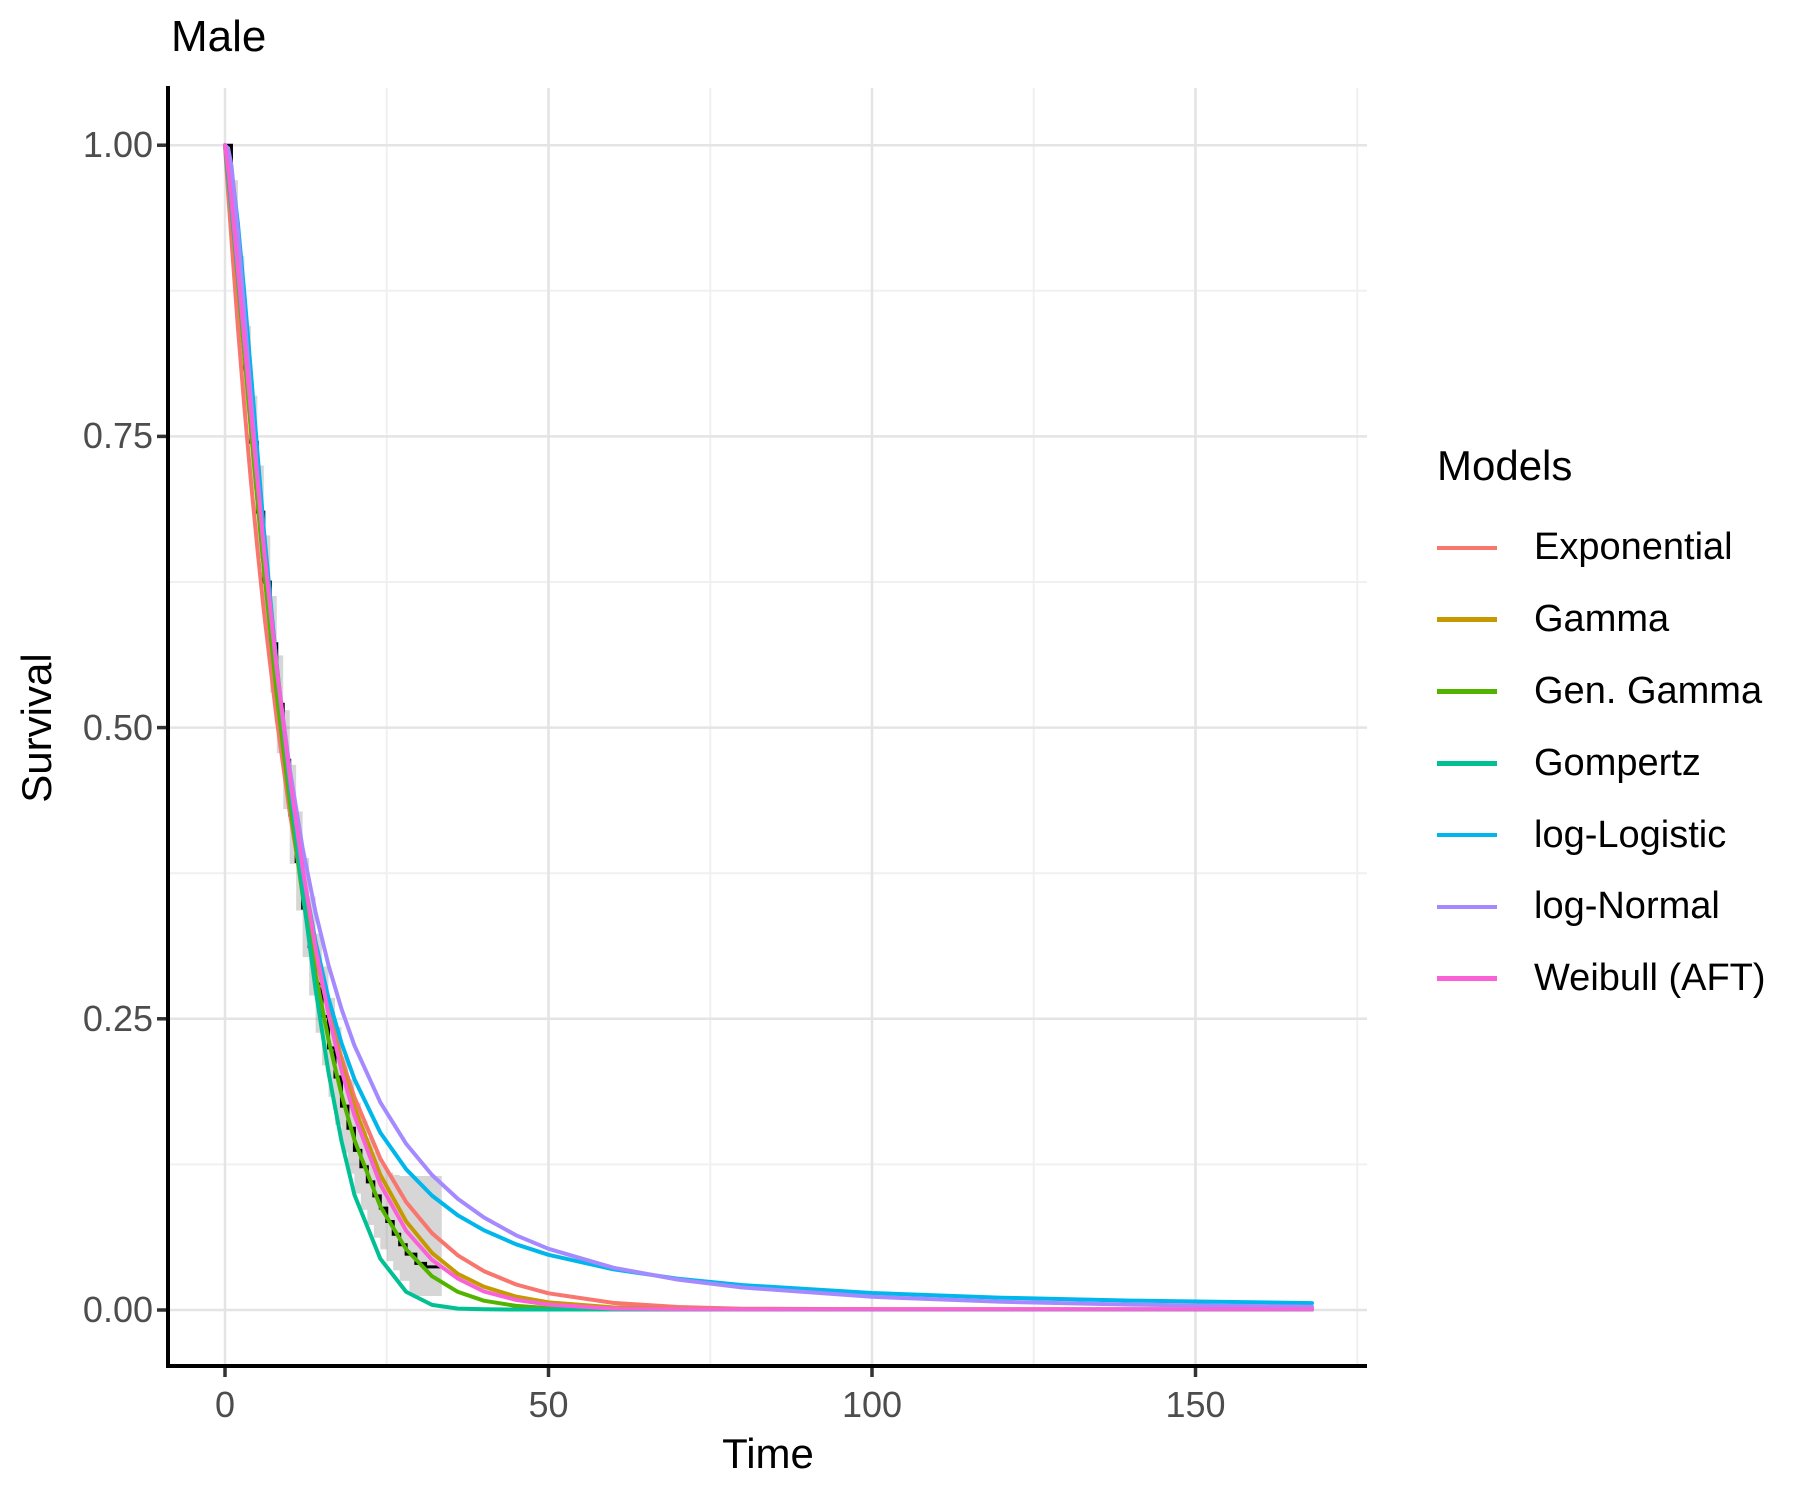 This screenshot has width=1800, height=1500. I want to click on legend-item-gamma: Gamma, so click(1601, 620).